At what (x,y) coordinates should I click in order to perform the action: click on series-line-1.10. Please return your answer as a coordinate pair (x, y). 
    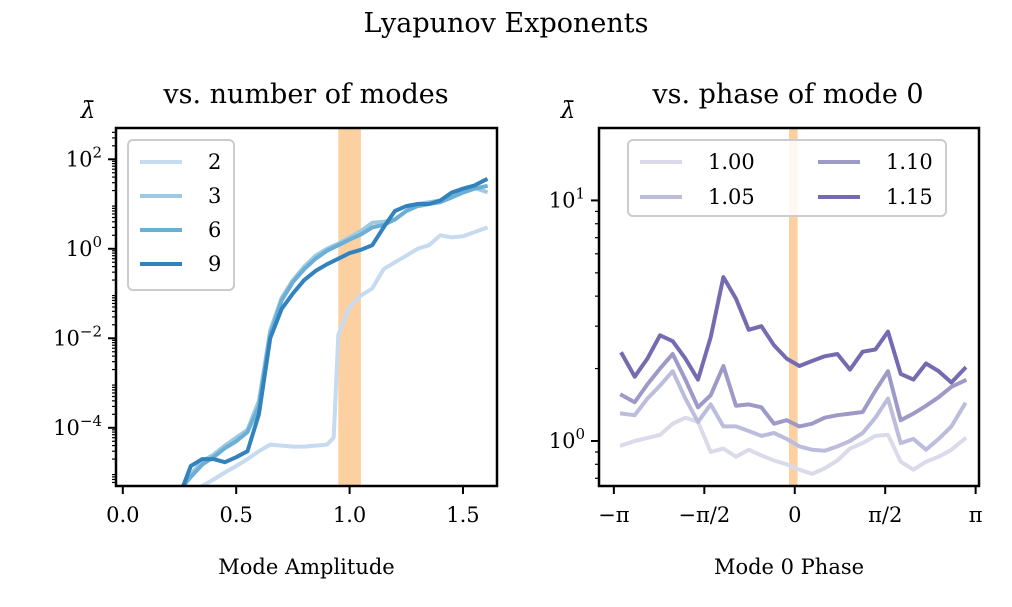
    Looking at the image, I should click on (793, 390).